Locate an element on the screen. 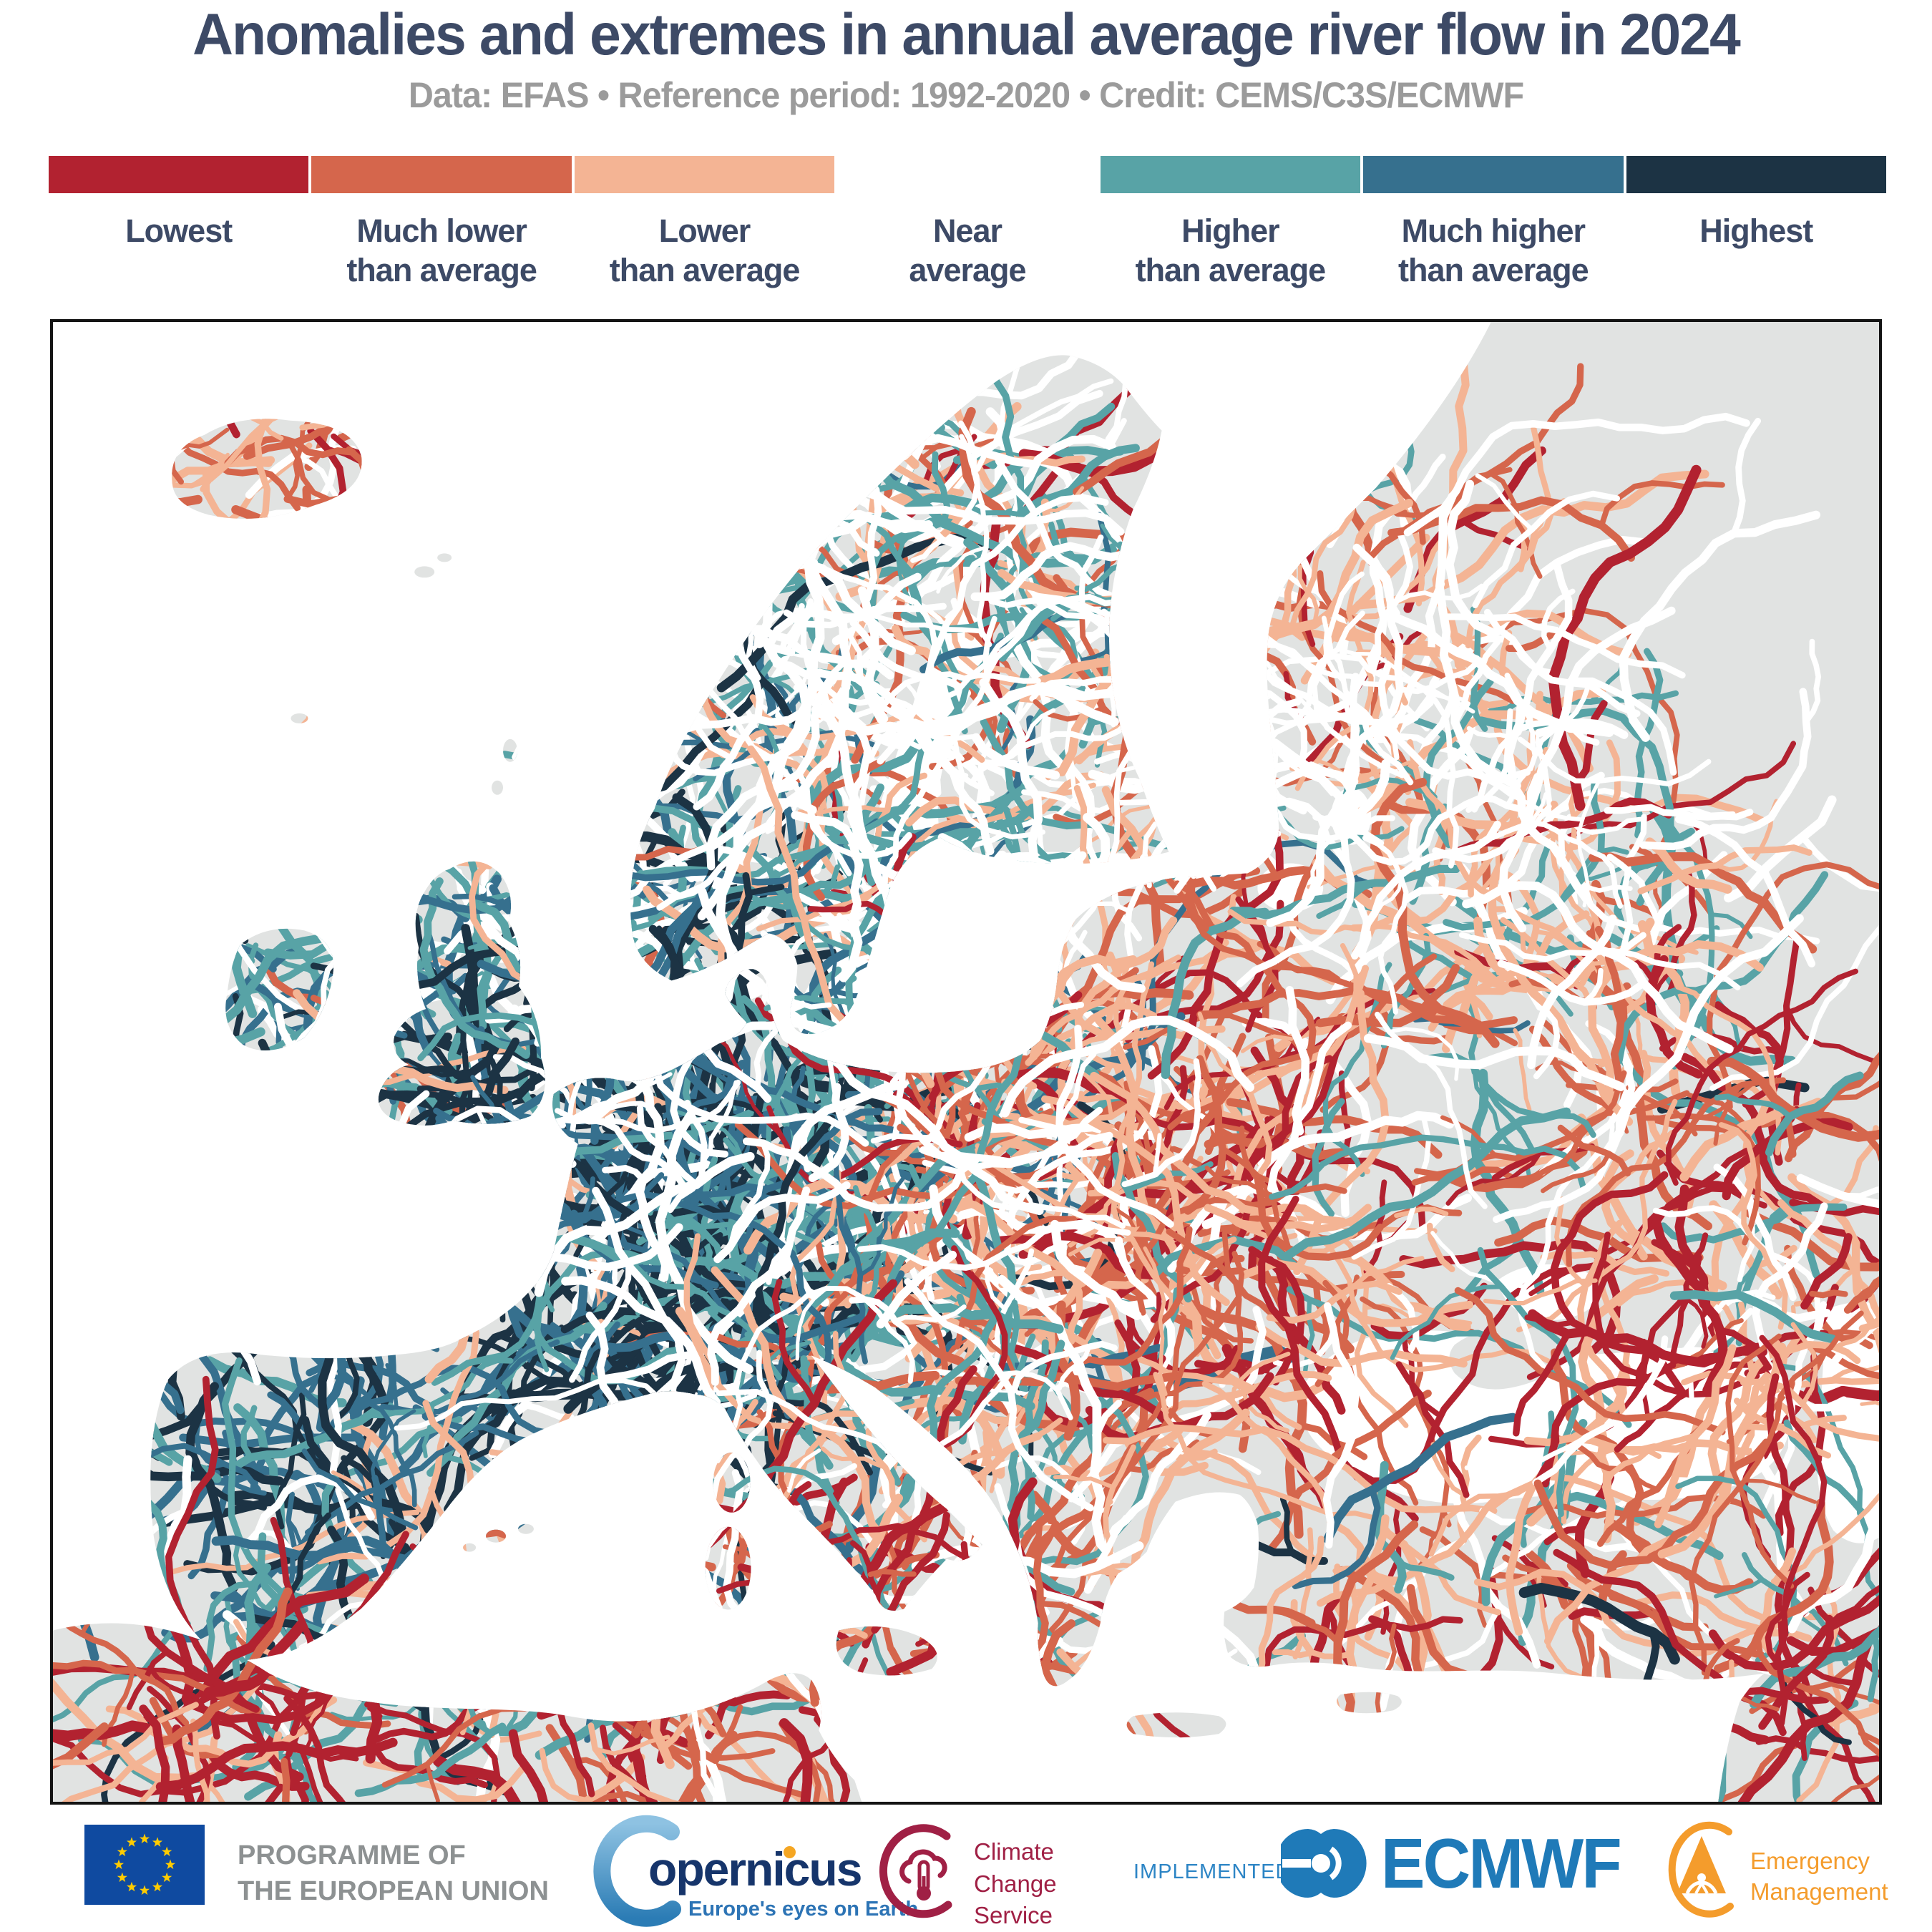 The image size is (1932, 1932). legend-label-line: average is located at coordinates (967, 269).